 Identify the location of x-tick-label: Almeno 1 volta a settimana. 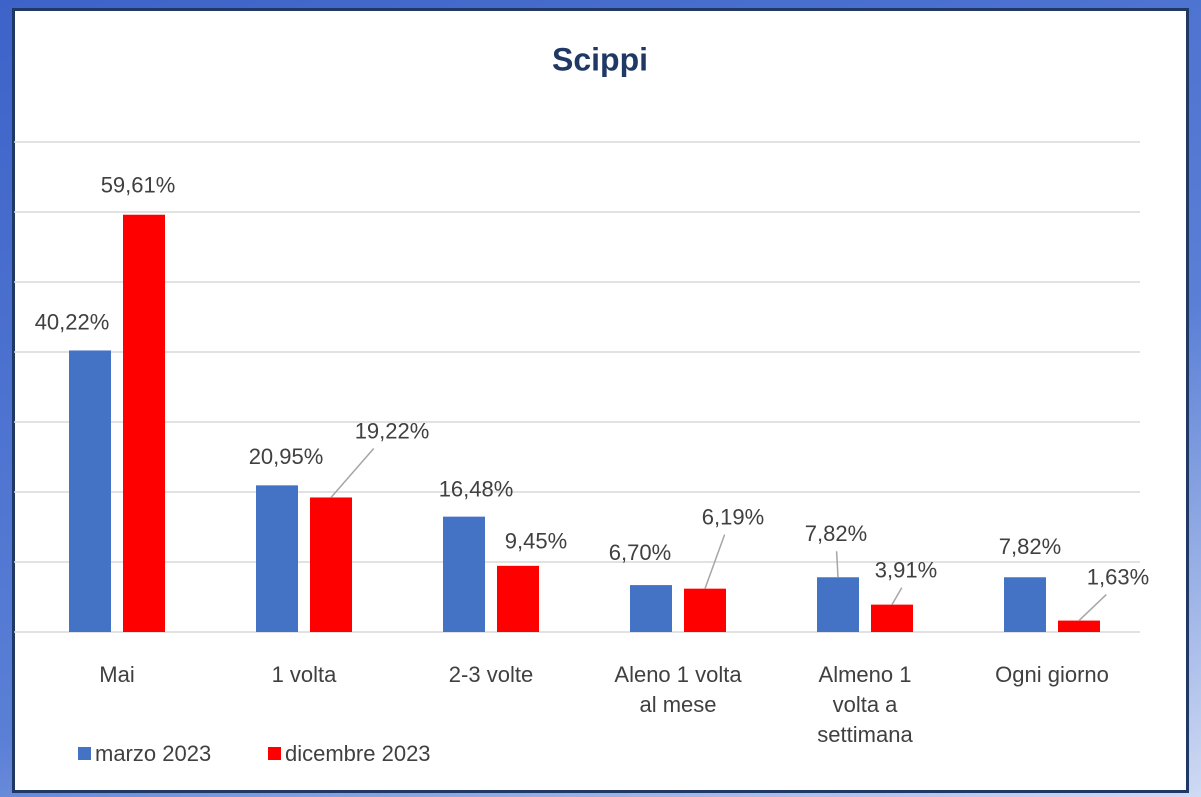
(865, 704).